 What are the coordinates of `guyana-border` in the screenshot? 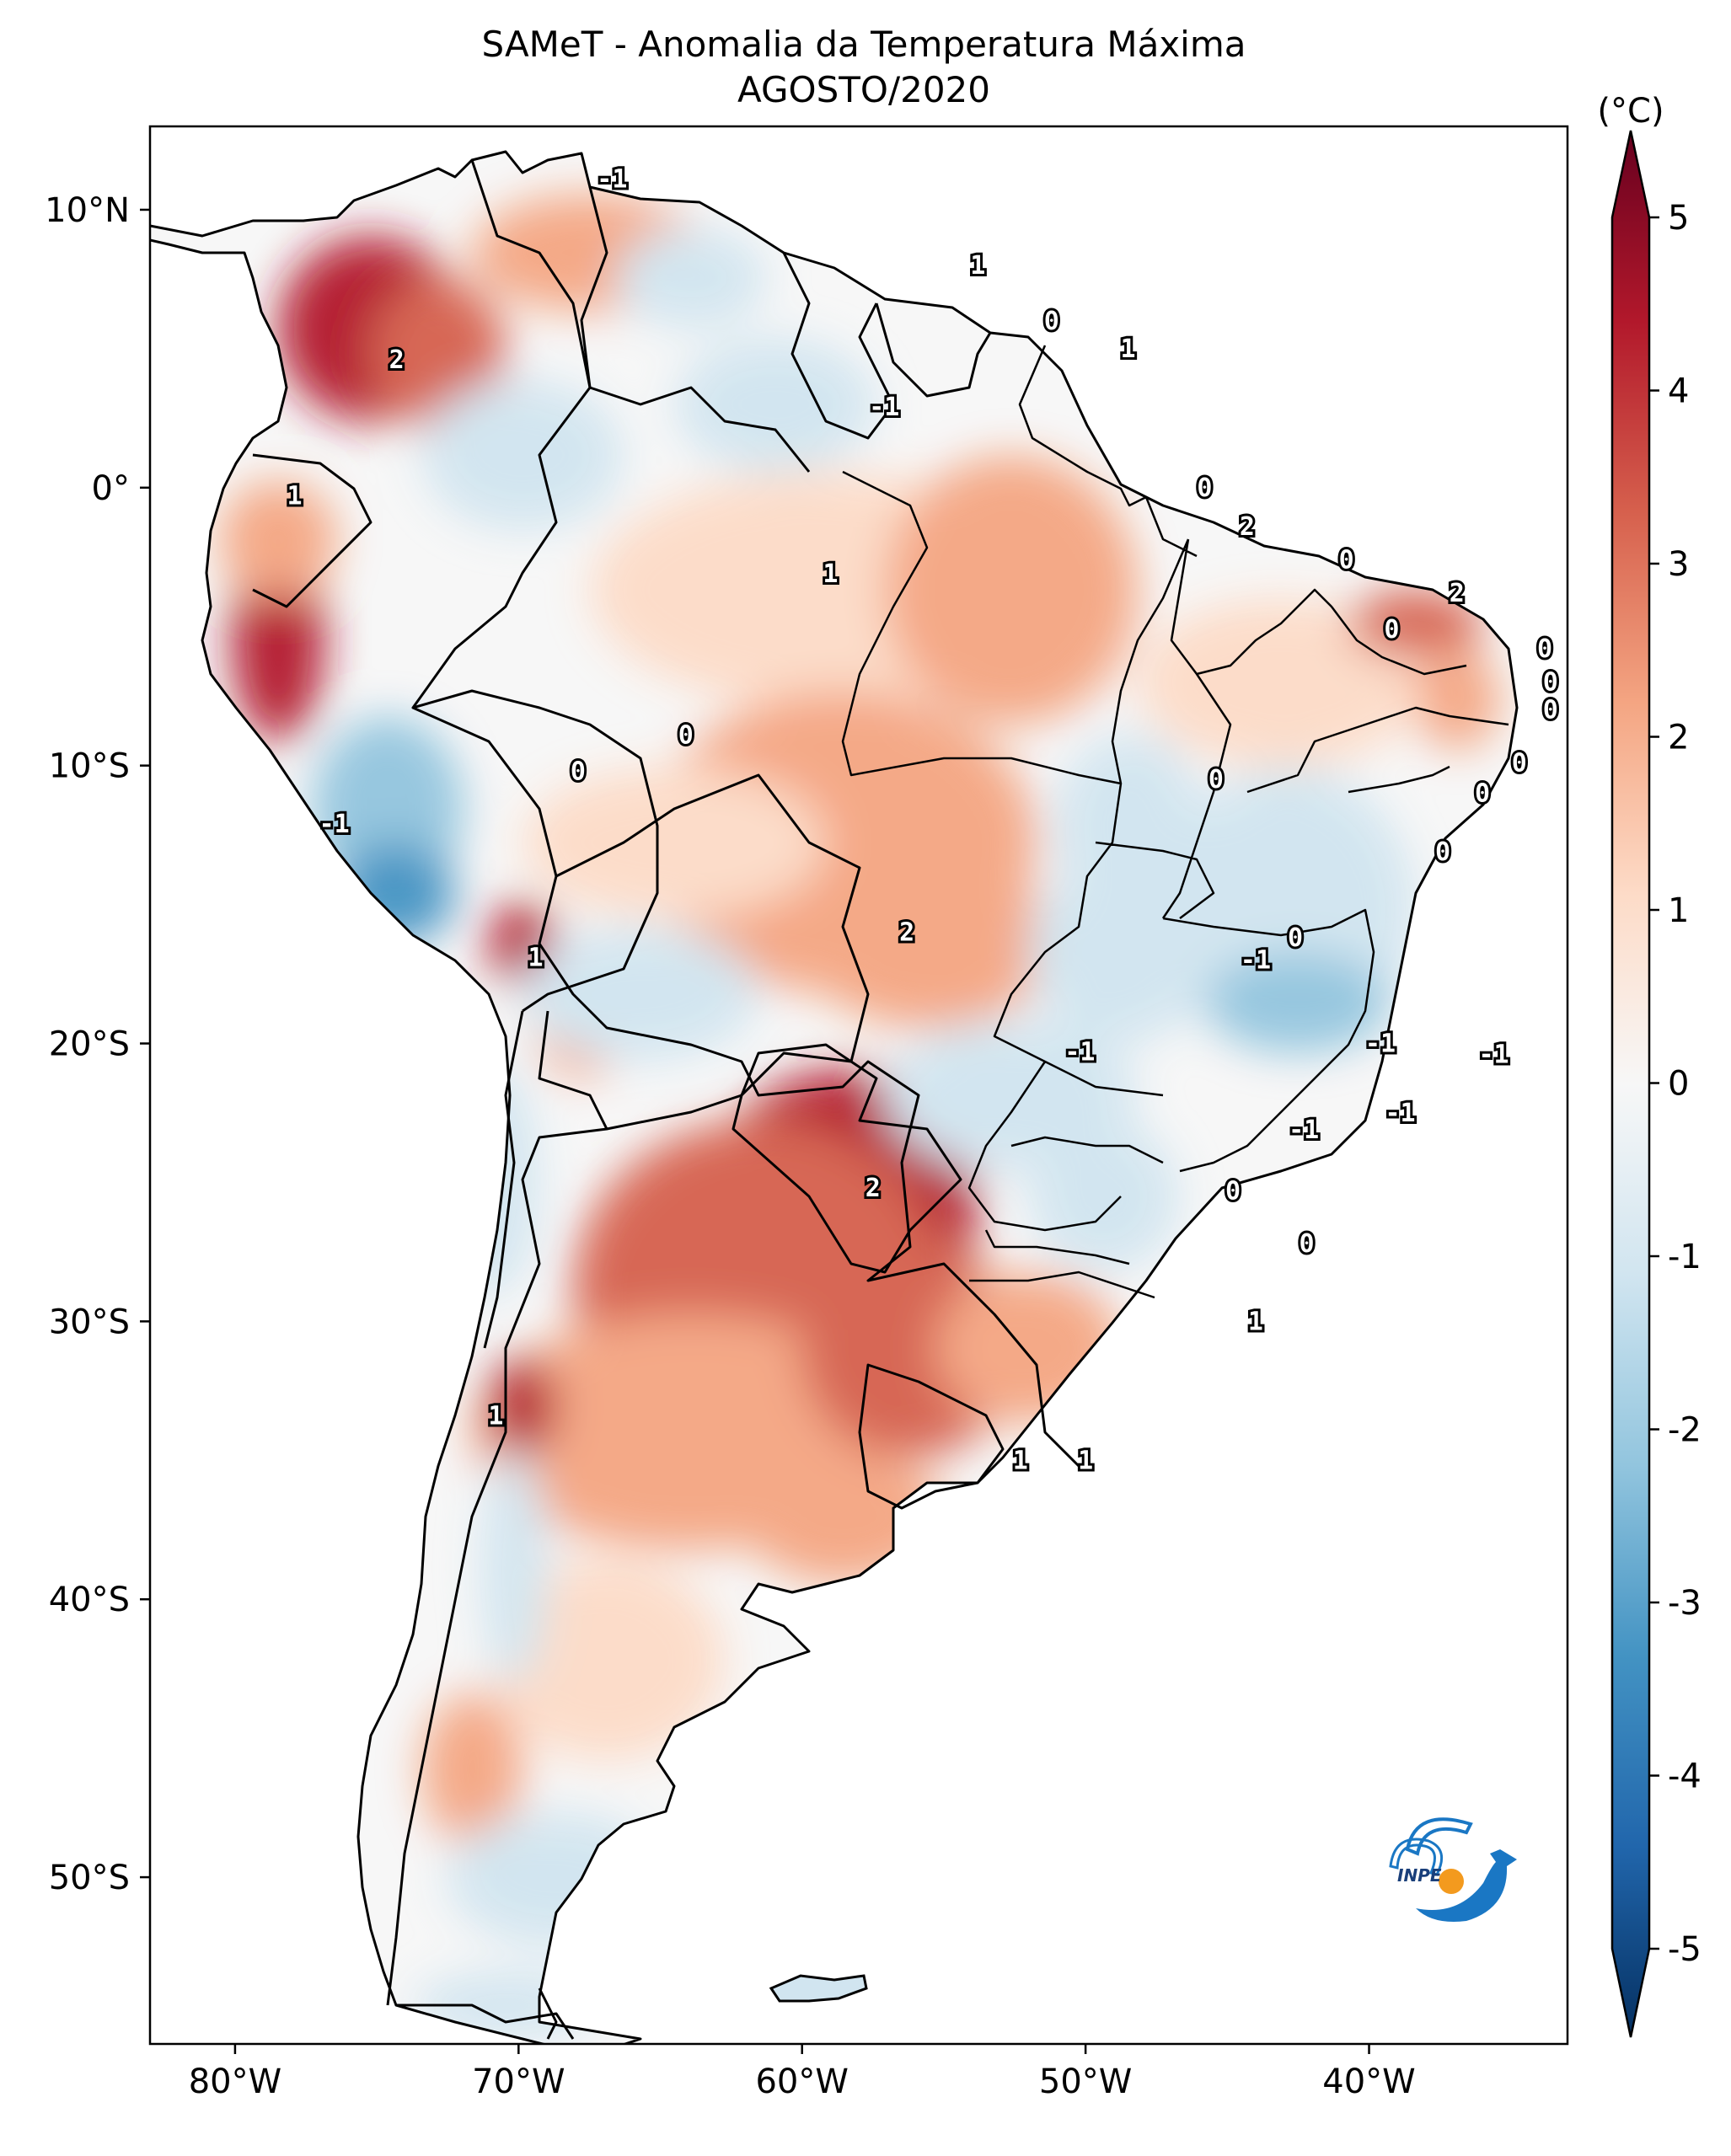 It's located at (838, 346).